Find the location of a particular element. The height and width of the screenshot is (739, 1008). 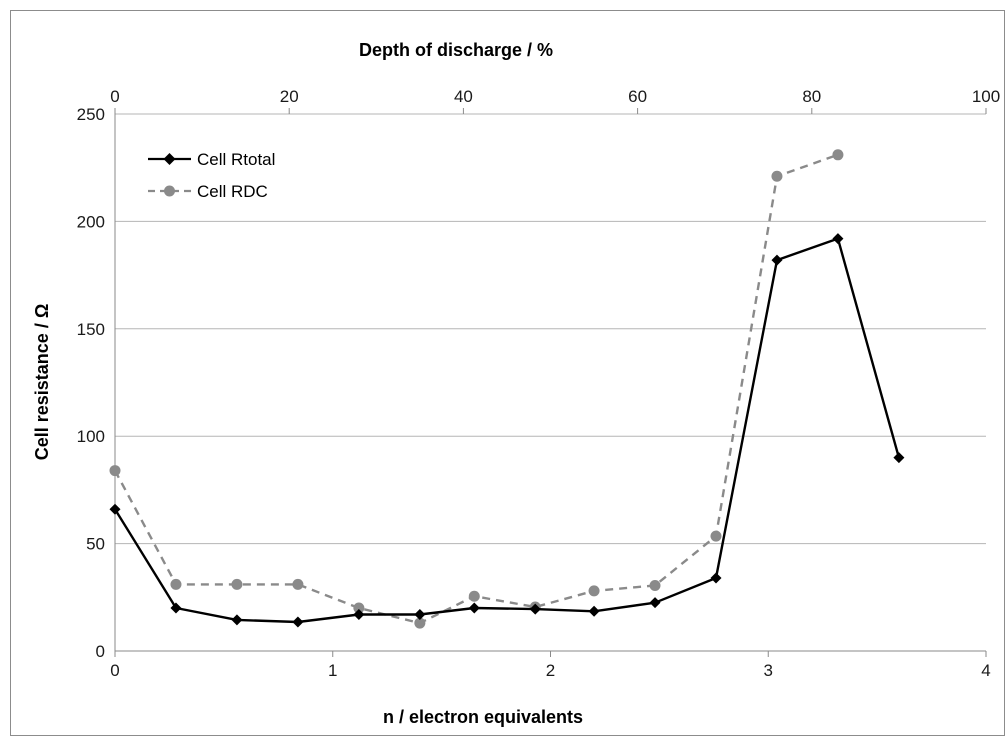

x-tick-label: 0 is located at coordinates (114, 670).